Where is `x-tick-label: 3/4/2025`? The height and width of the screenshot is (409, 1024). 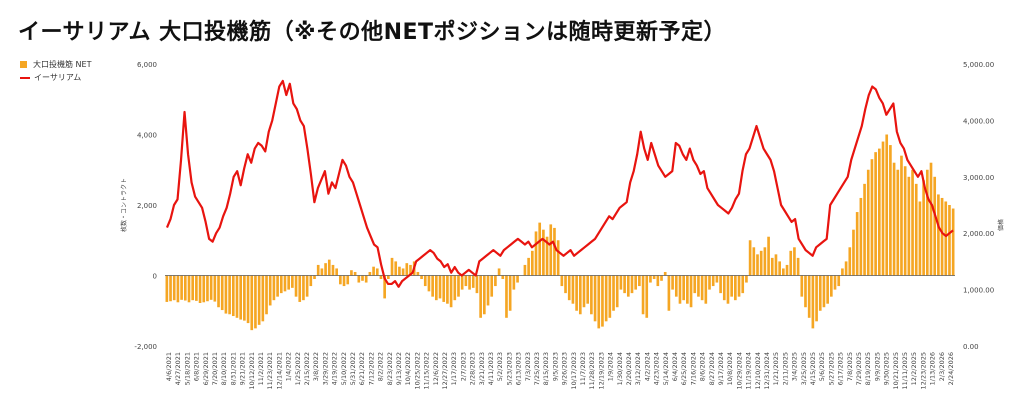
x-tick-label: 3/4/2025 is located at coordinates (795, 366).